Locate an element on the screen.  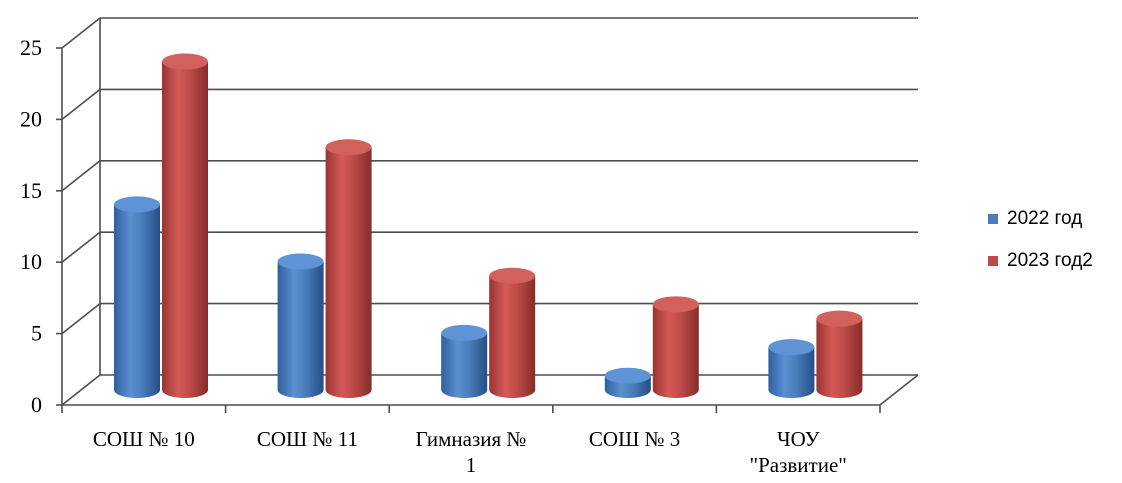
x-category-label-line: Гимназия № is located at coordinates (471, 439).